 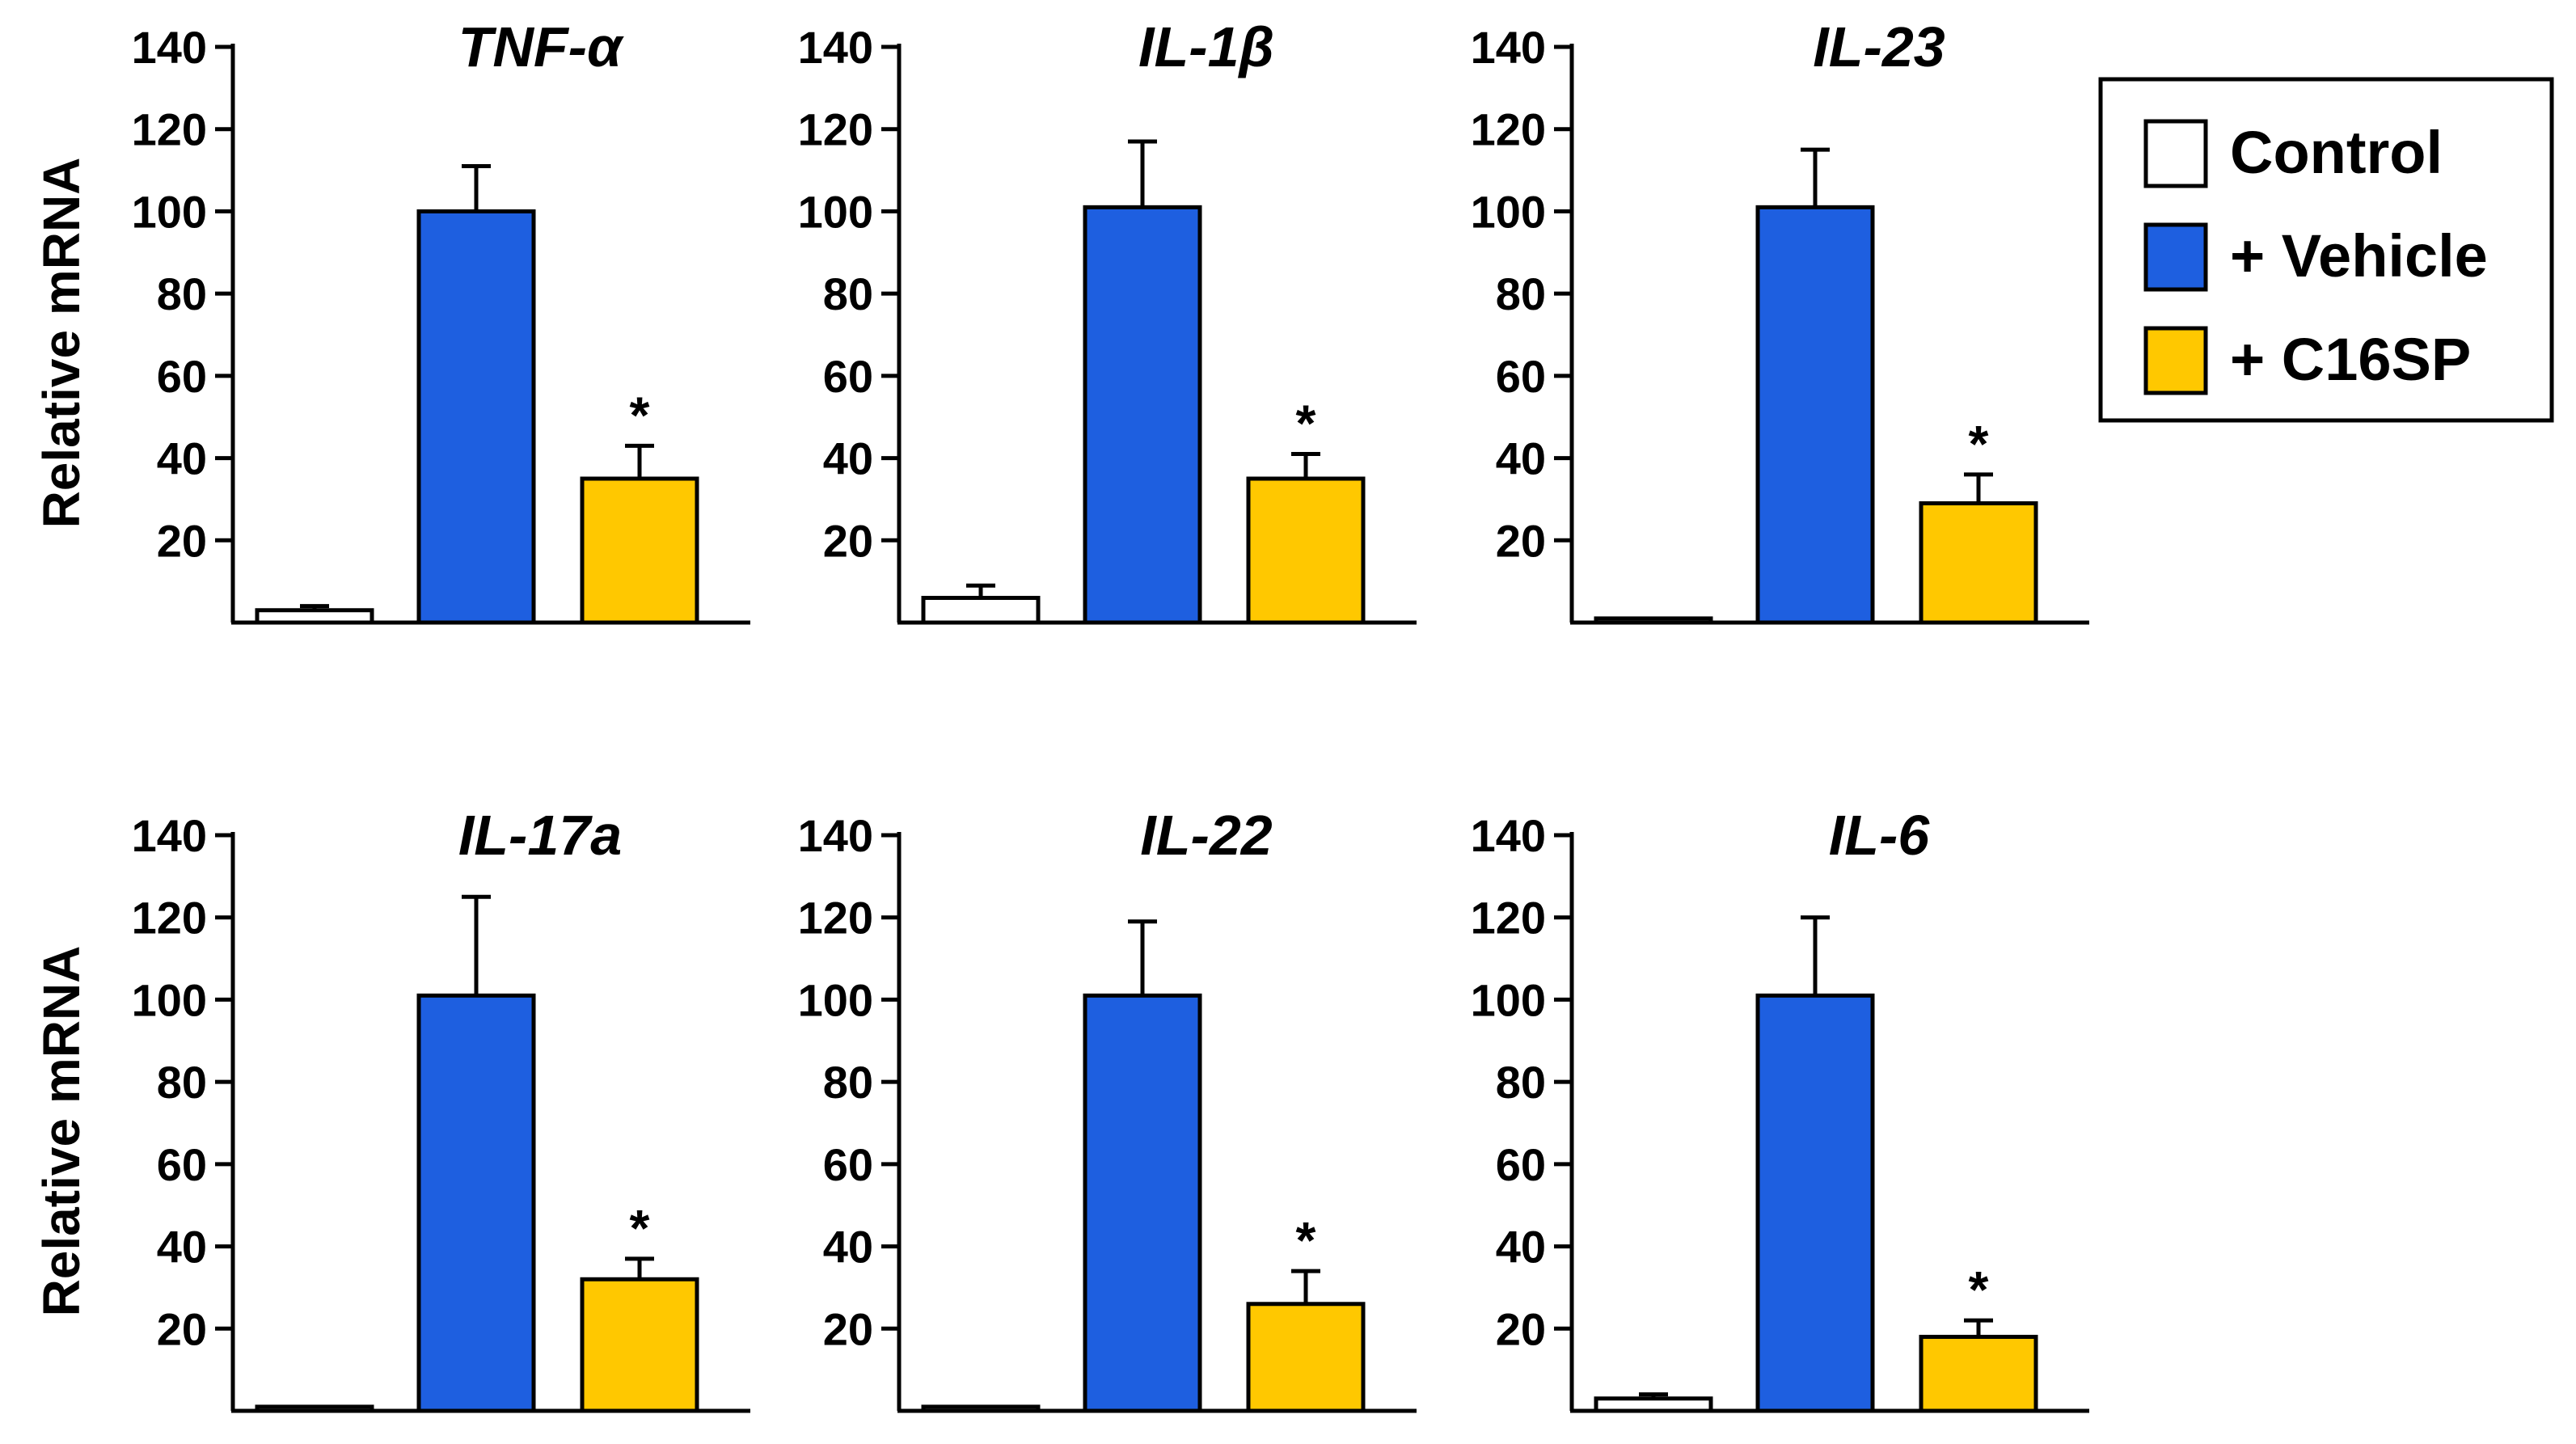 What do you see at coordinates (1206, 46) in the screenshot?
I see `panel-title: IL-1β` at bounding box center [1206, 46].